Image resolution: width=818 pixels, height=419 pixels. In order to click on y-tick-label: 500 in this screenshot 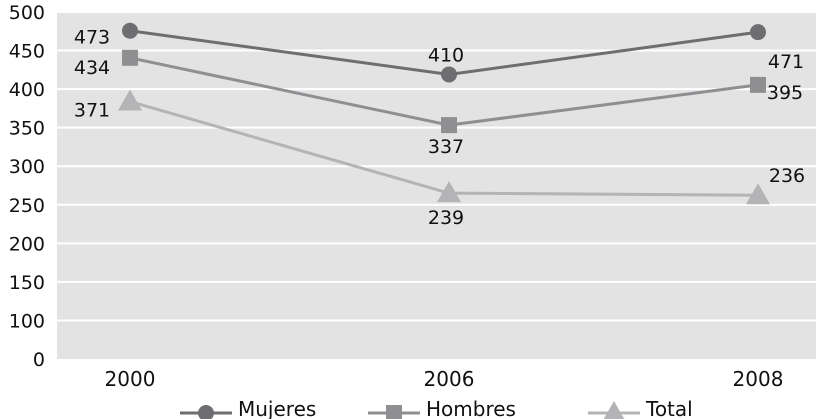, I will do `click(27, 13)`.